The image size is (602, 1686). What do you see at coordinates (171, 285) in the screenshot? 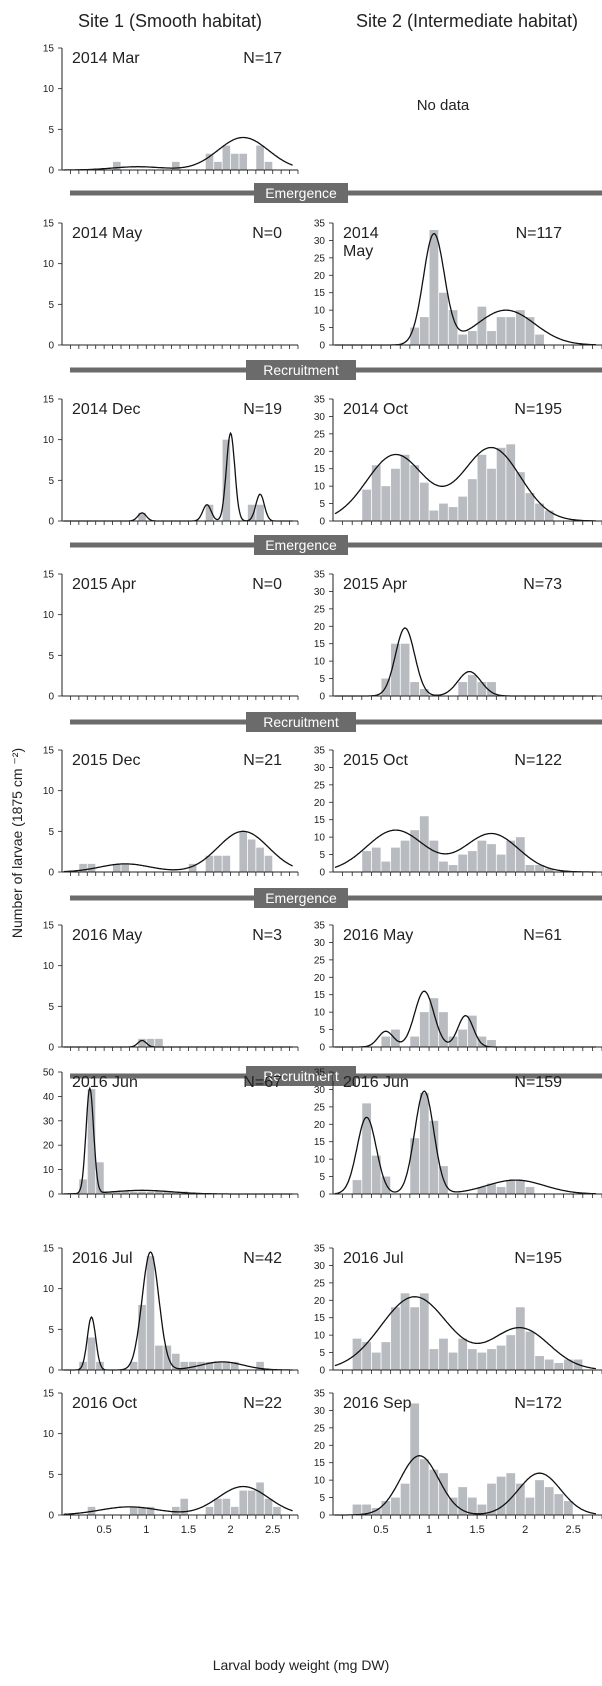
I see `panel-r2-c1: 0 5 10 15 2014 May N=0` at bounding box center [171, 285].